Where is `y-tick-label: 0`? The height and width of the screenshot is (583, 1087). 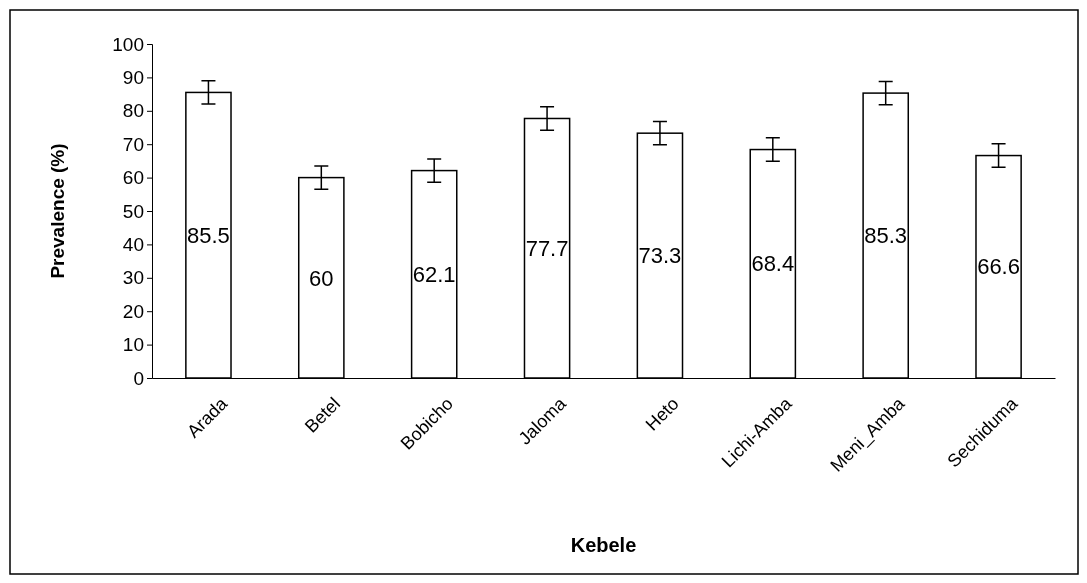
y-tick-label: 0 is located at coordinates (138, 378).